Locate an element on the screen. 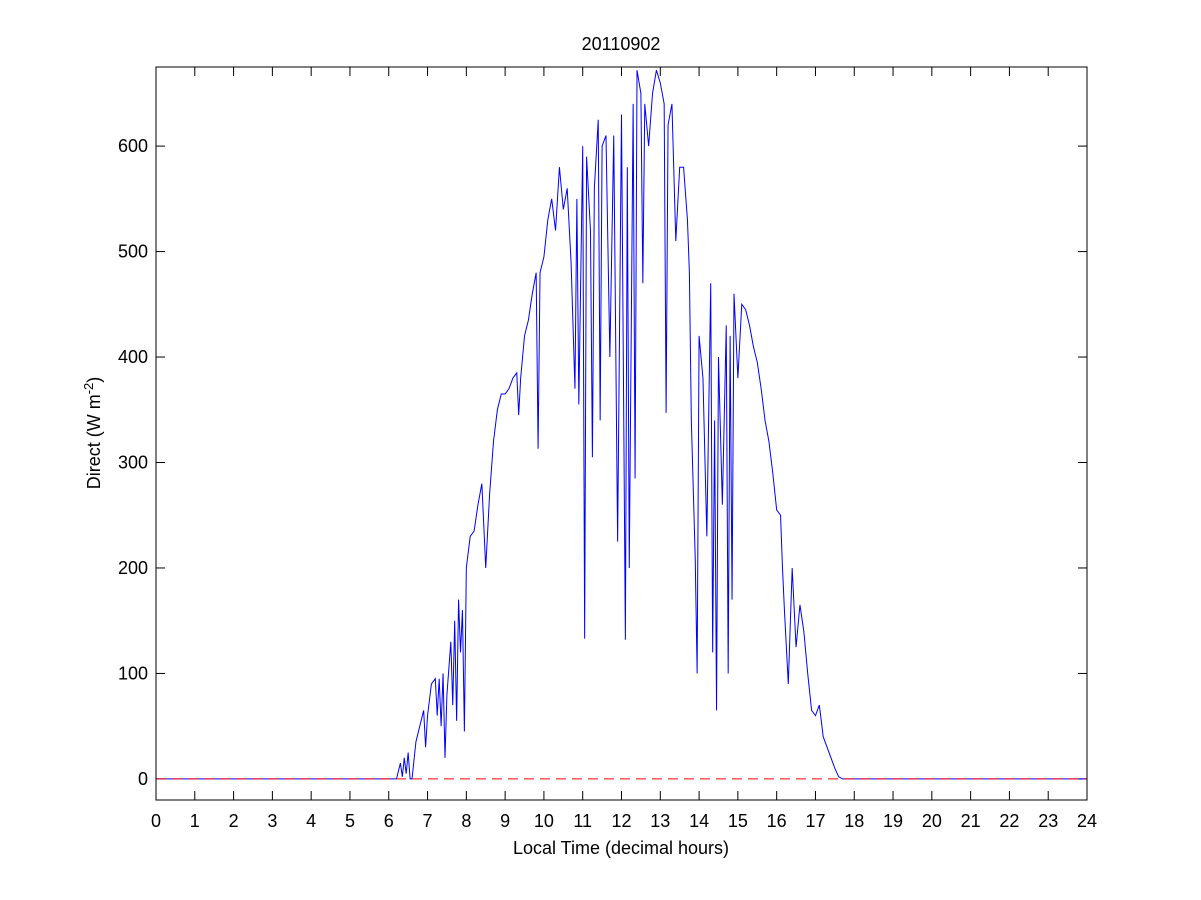 The width and height of the screenshot is (1201, 900). x-tick-label: 20 is located at coordinates (932, 821).